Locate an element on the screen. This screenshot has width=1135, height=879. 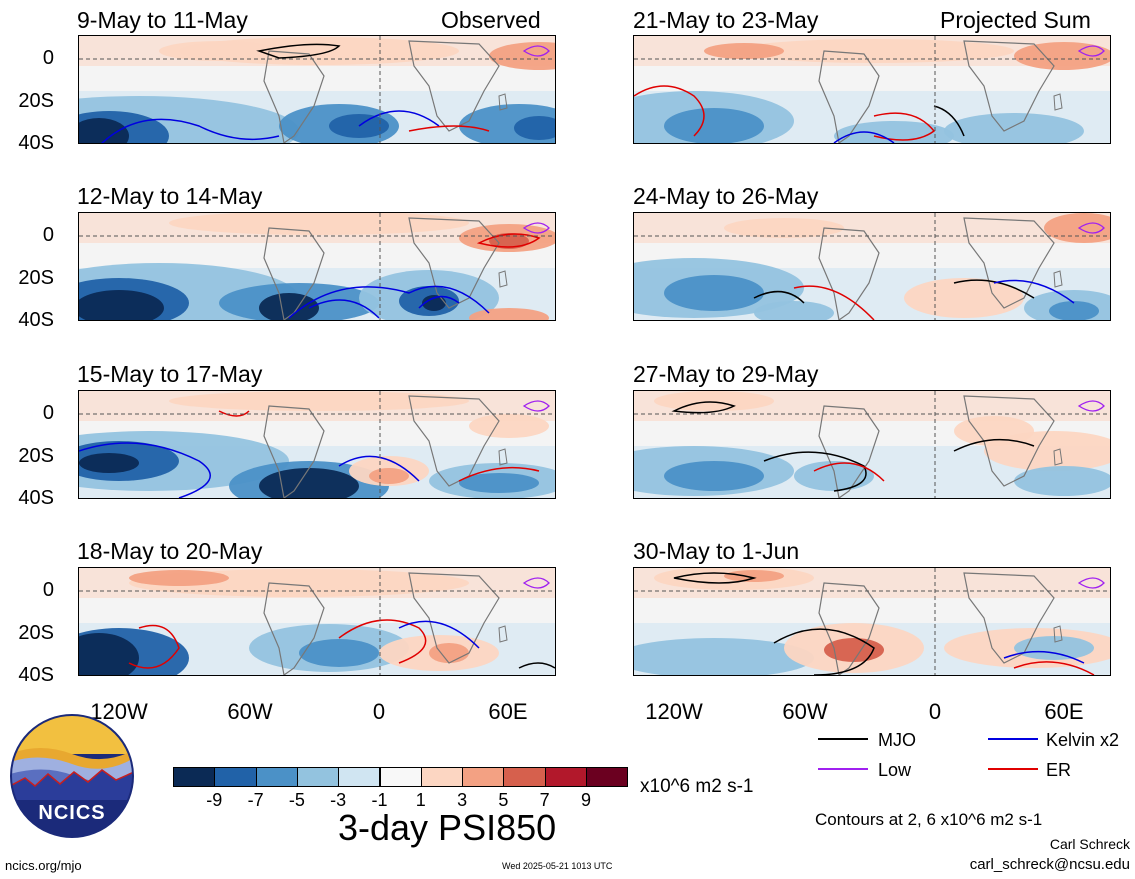
mjo-legend-line is located at coordinates (843, 739).